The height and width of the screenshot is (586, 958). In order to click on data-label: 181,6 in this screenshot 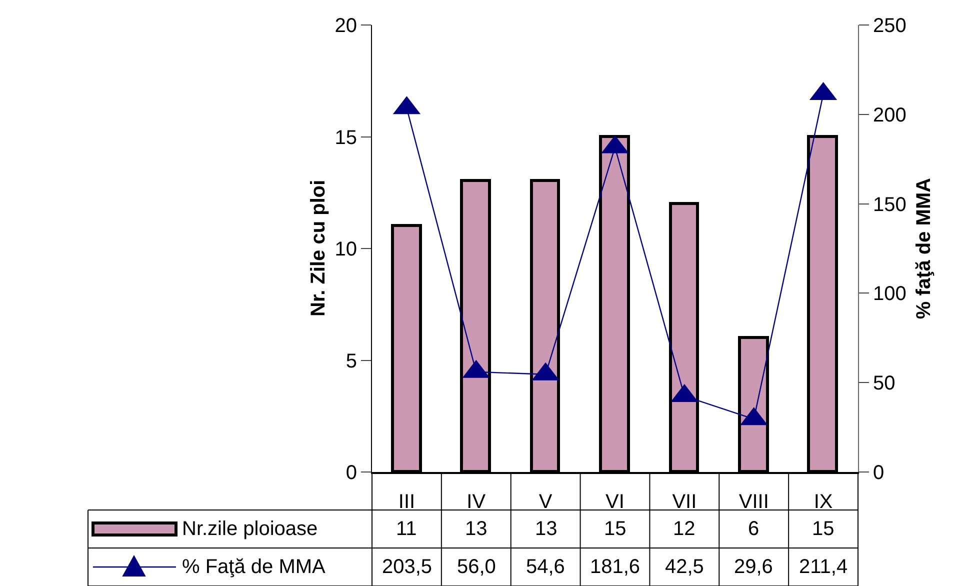, I will do `click(615, 567)`.